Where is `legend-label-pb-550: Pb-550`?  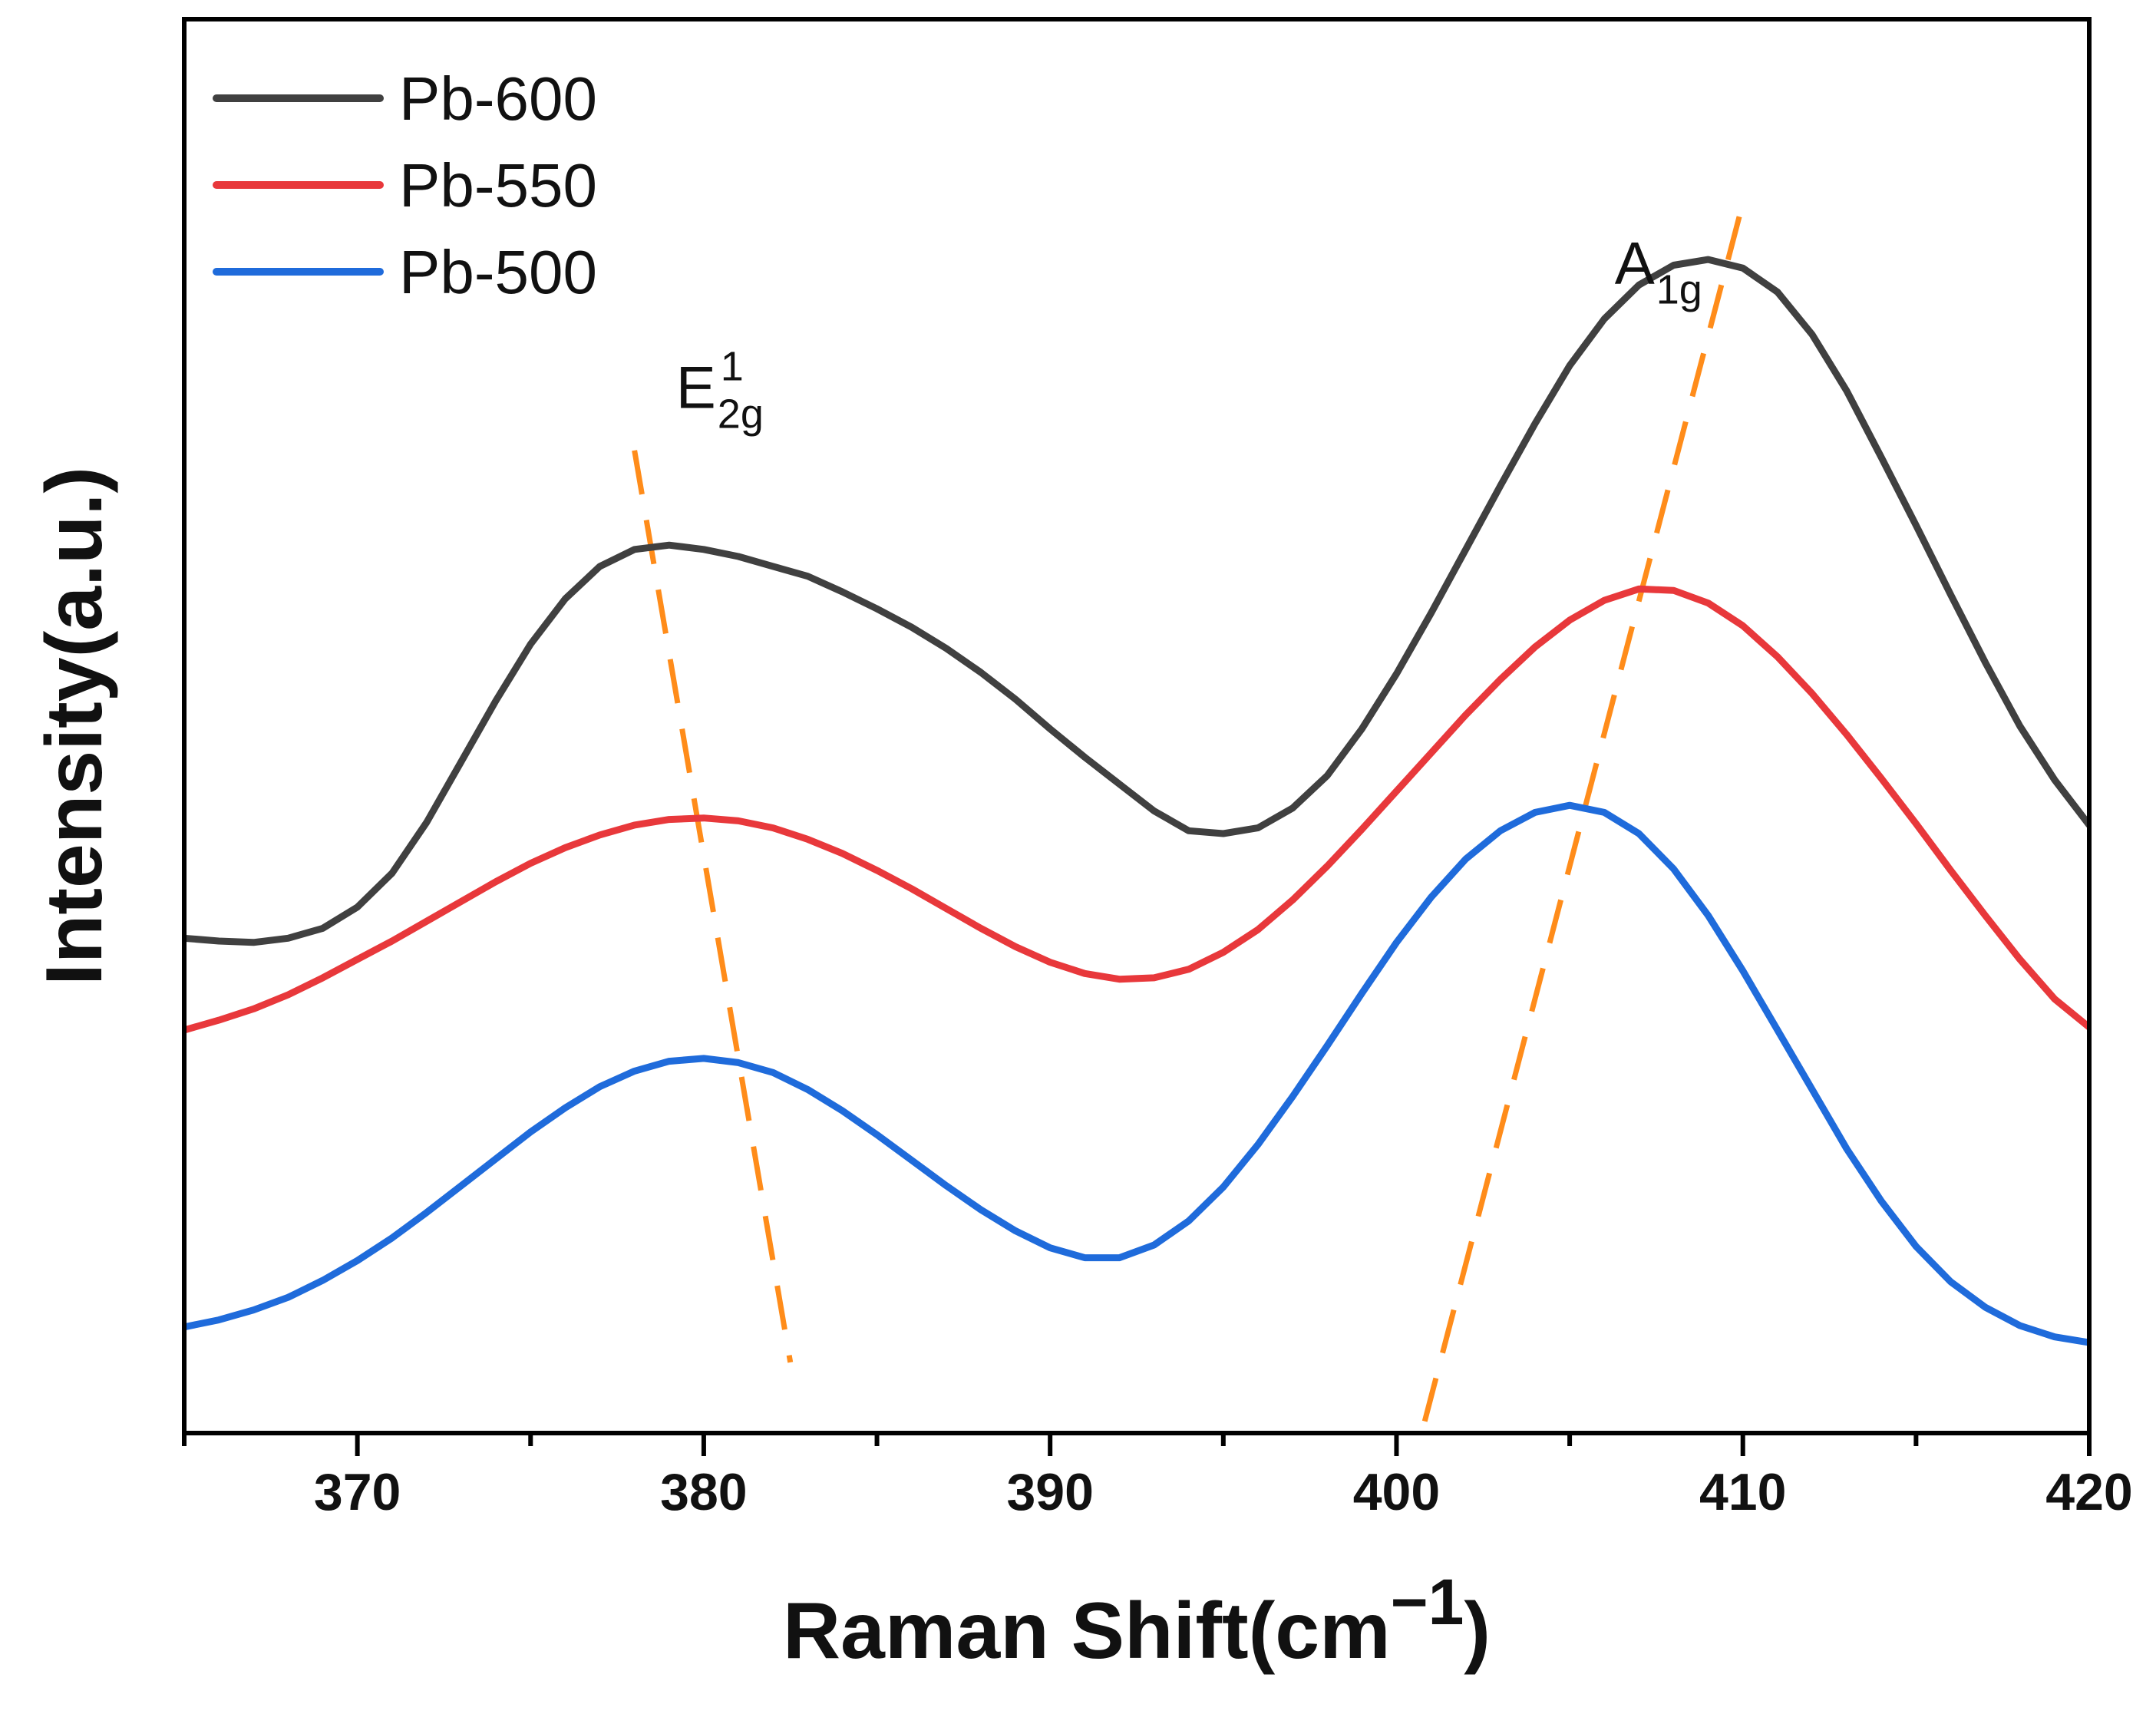
legend-label-pb-550: Pb-550 is located at coordinates (498, 185).